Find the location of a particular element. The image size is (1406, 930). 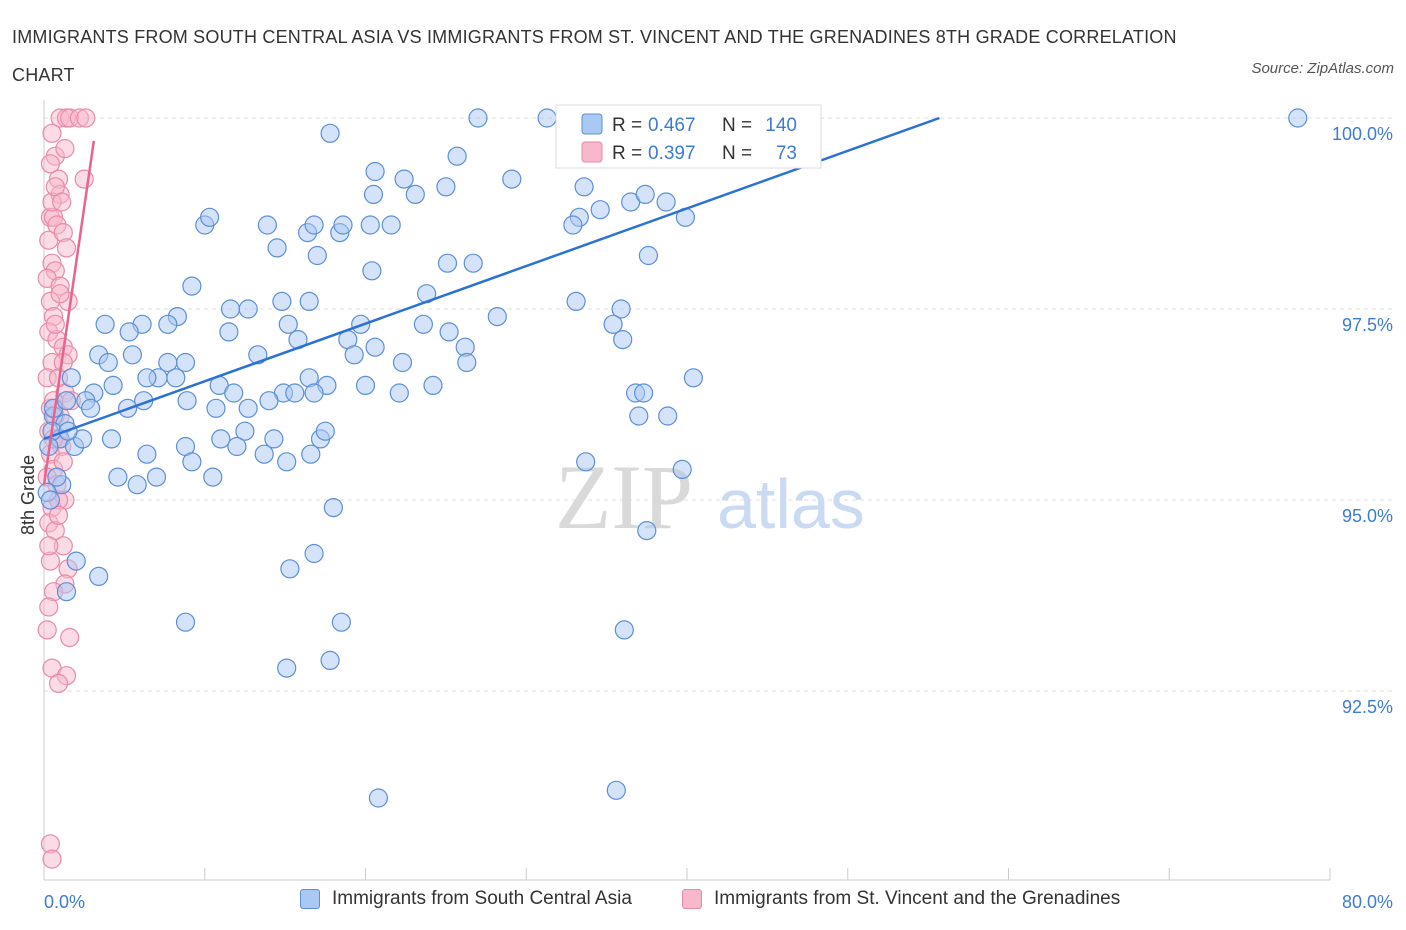

x-min-label: 0.0% is located at coordinates (64, 902).